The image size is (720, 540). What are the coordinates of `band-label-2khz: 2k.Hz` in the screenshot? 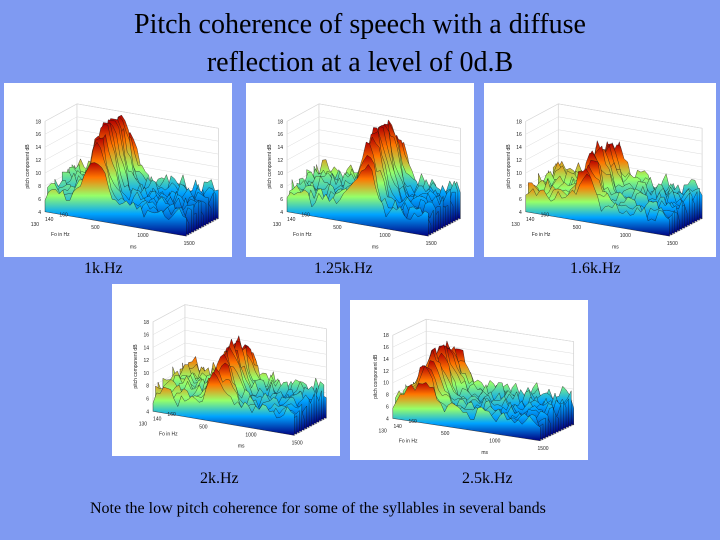 It's located at (219, 478).